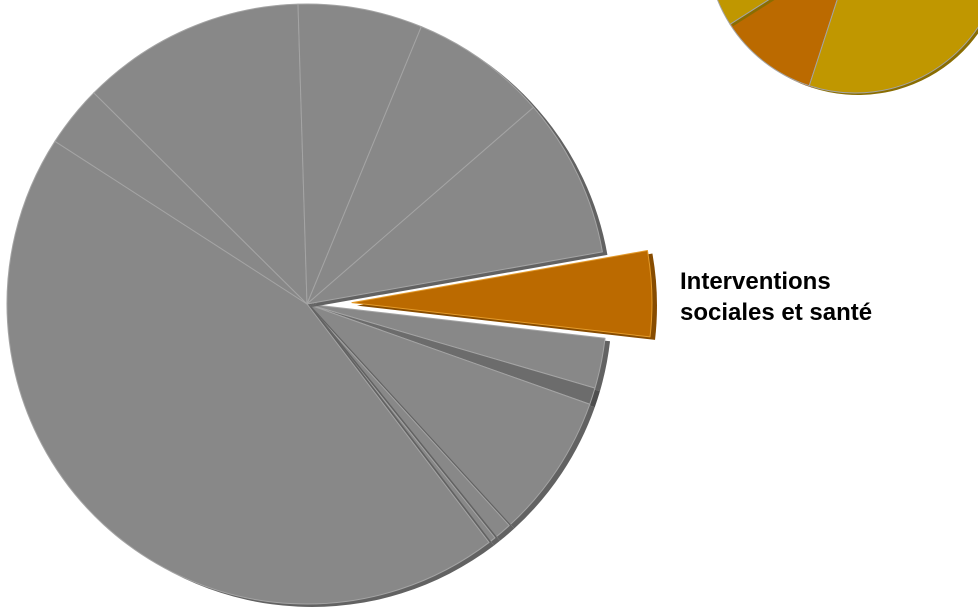  Describe the element at coordinates (776, 312) in the screenshot. I see `callout-line-2: sociales et santé` at that location.